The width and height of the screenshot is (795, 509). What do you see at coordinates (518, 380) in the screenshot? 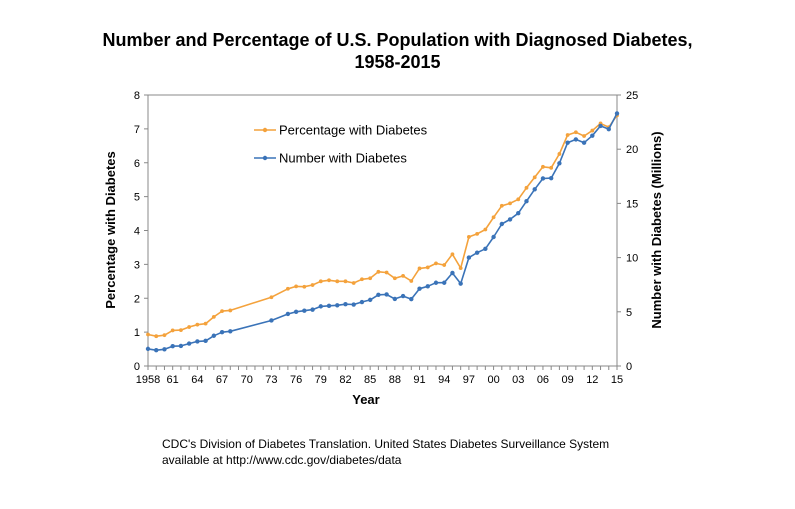
I see `x-axis-tick-label: 03` at bounding box center [518, 380].